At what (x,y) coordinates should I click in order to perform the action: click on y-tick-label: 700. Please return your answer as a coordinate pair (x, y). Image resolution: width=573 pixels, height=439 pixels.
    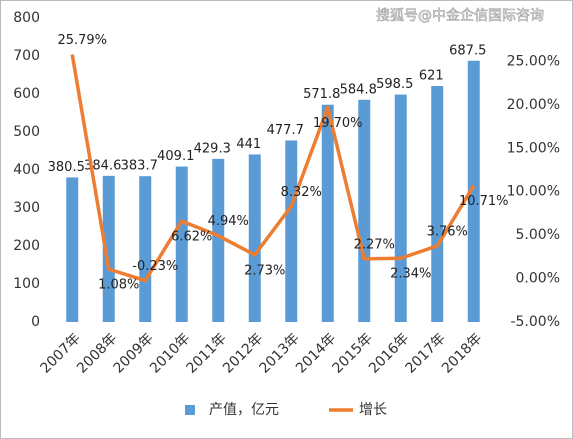
    Looking at the image, I should click on (26, 56).